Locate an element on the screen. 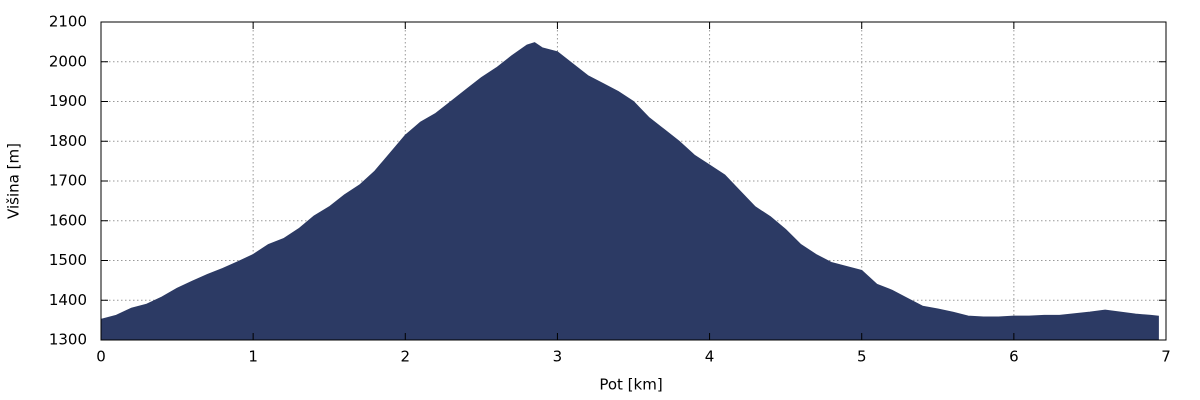  x-tick-label: 3 is located at coordinates (558, 357).